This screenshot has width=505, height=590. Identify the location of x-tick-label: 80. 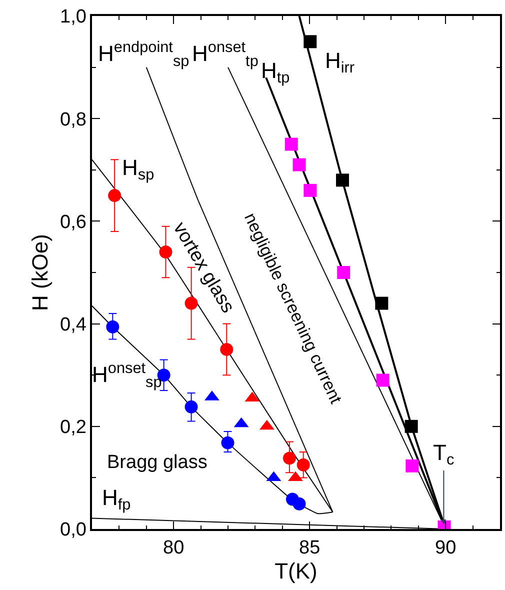
(173, 548).